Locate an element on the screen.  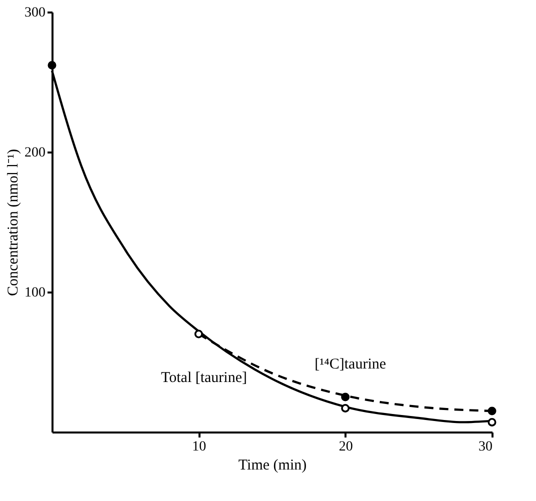
y-tick-label: 100 is located at coordinates (35, 293).